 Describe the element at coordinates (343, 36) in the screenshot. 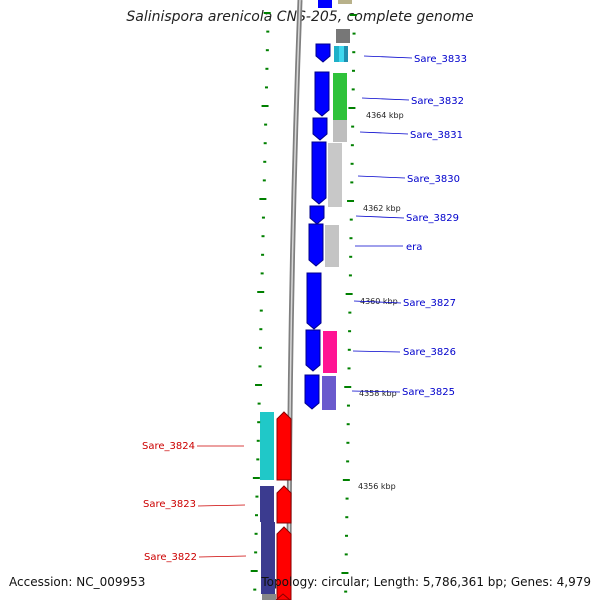

I see `top-feature-grey` at that location.